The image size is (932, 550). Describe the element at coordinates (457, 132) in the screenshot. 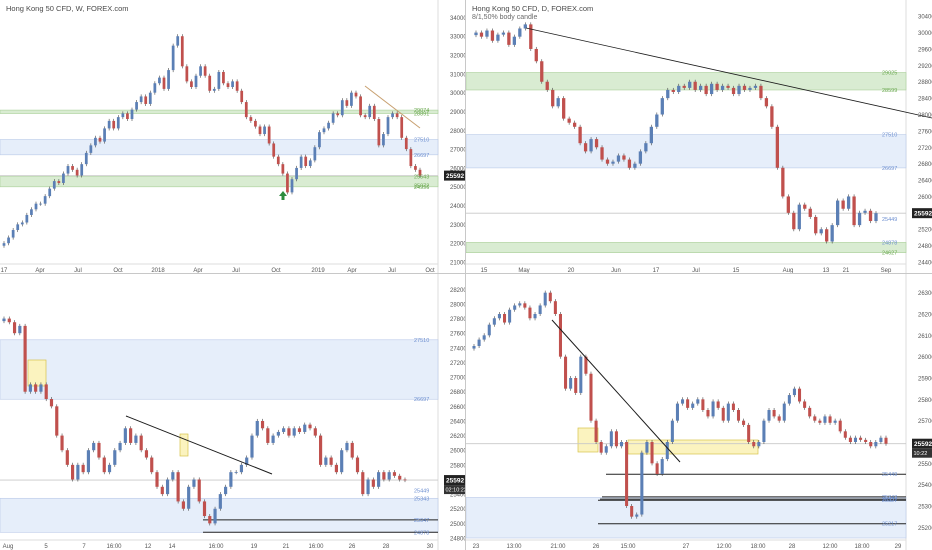

I see `price-tick-label: 28000` at that location.